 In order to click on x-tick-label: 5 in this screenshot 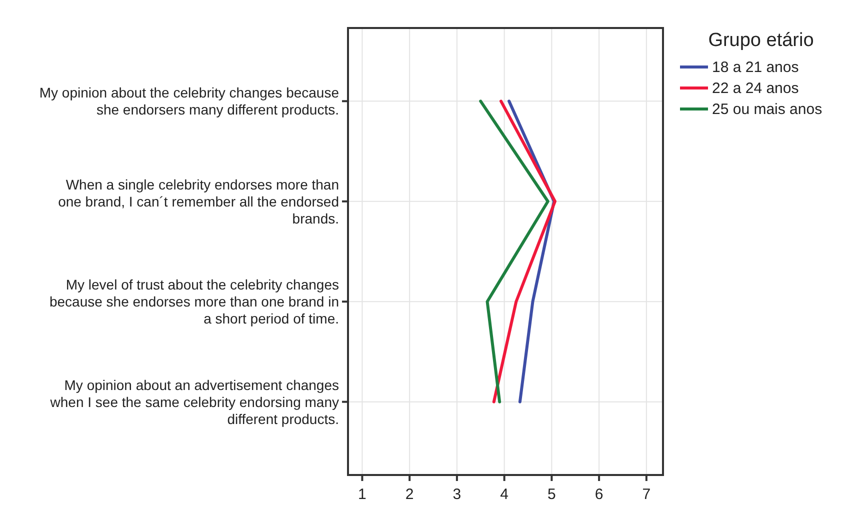, I will do `click(552, 494)`.